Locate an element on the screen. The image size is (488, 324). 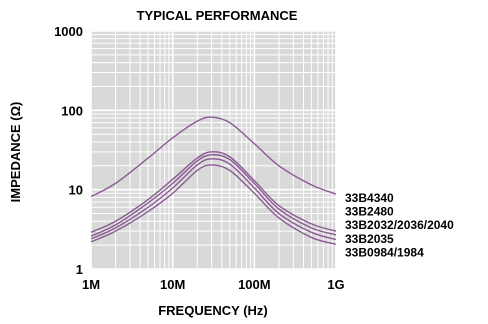
series-label: 33B2032/2036/2040 is located at coordinates (399, 225).